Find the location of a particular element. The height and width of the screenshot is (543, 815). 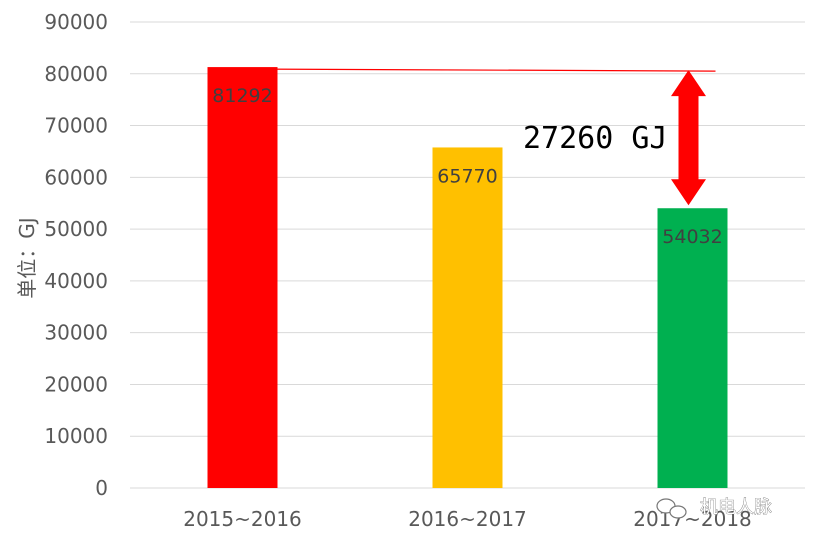

y-tick-label: 0 is located at coordinates (101, 488).